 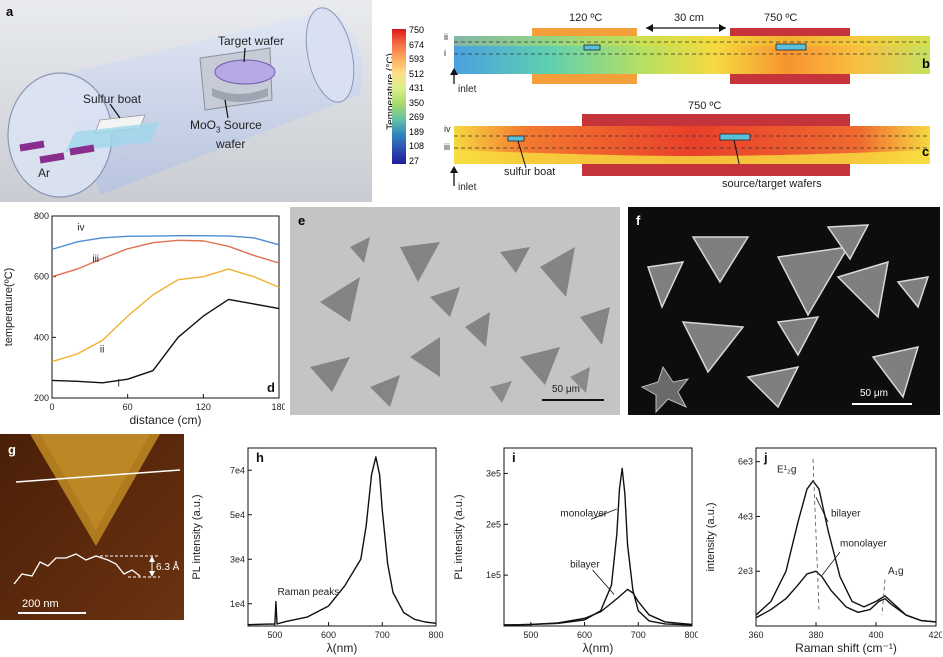 What do you see at coordinates (40, 604) in the screenshot?
I see `scale-bar-label: 200 nm` at bounding box center [40, 604].